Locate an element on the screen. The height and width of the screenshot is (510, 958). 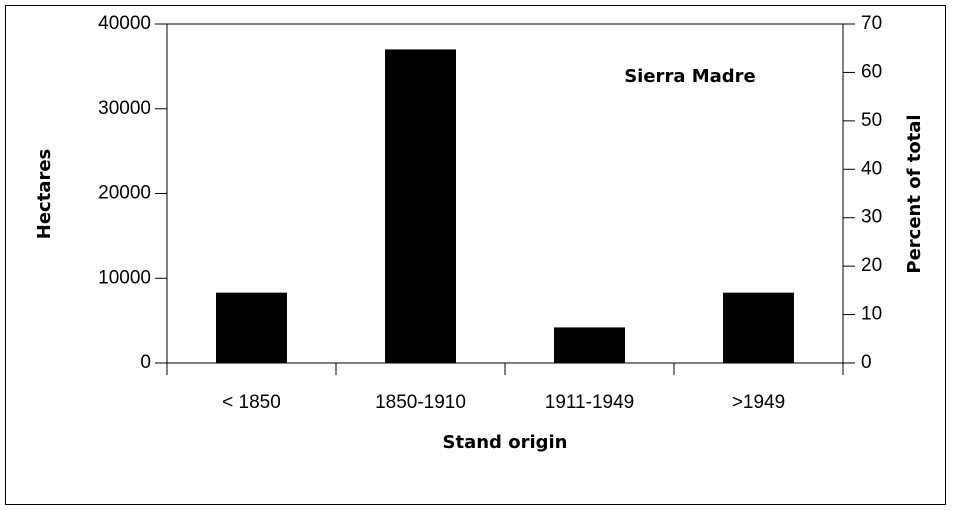
y2-tick-label: 10 is located at coordinates (871, 314).